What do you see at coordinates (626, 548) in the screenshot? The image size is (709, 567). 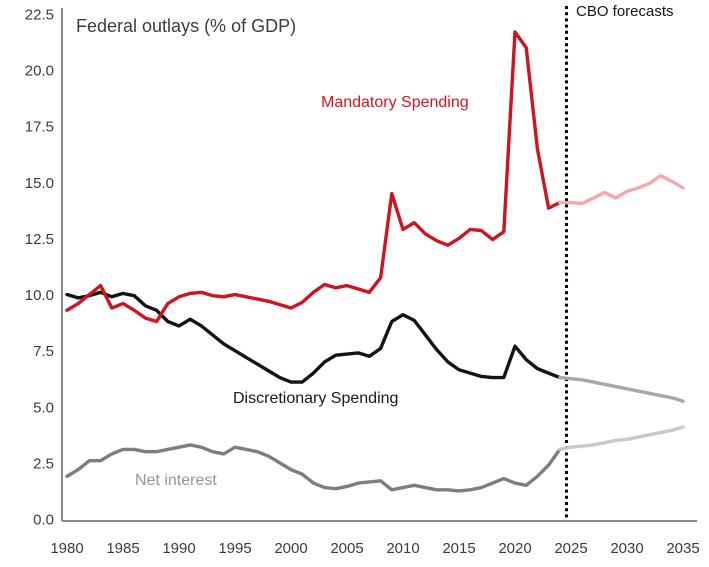 I see `x-axis-tick-label: 2030` at bounding box center [626, 548].